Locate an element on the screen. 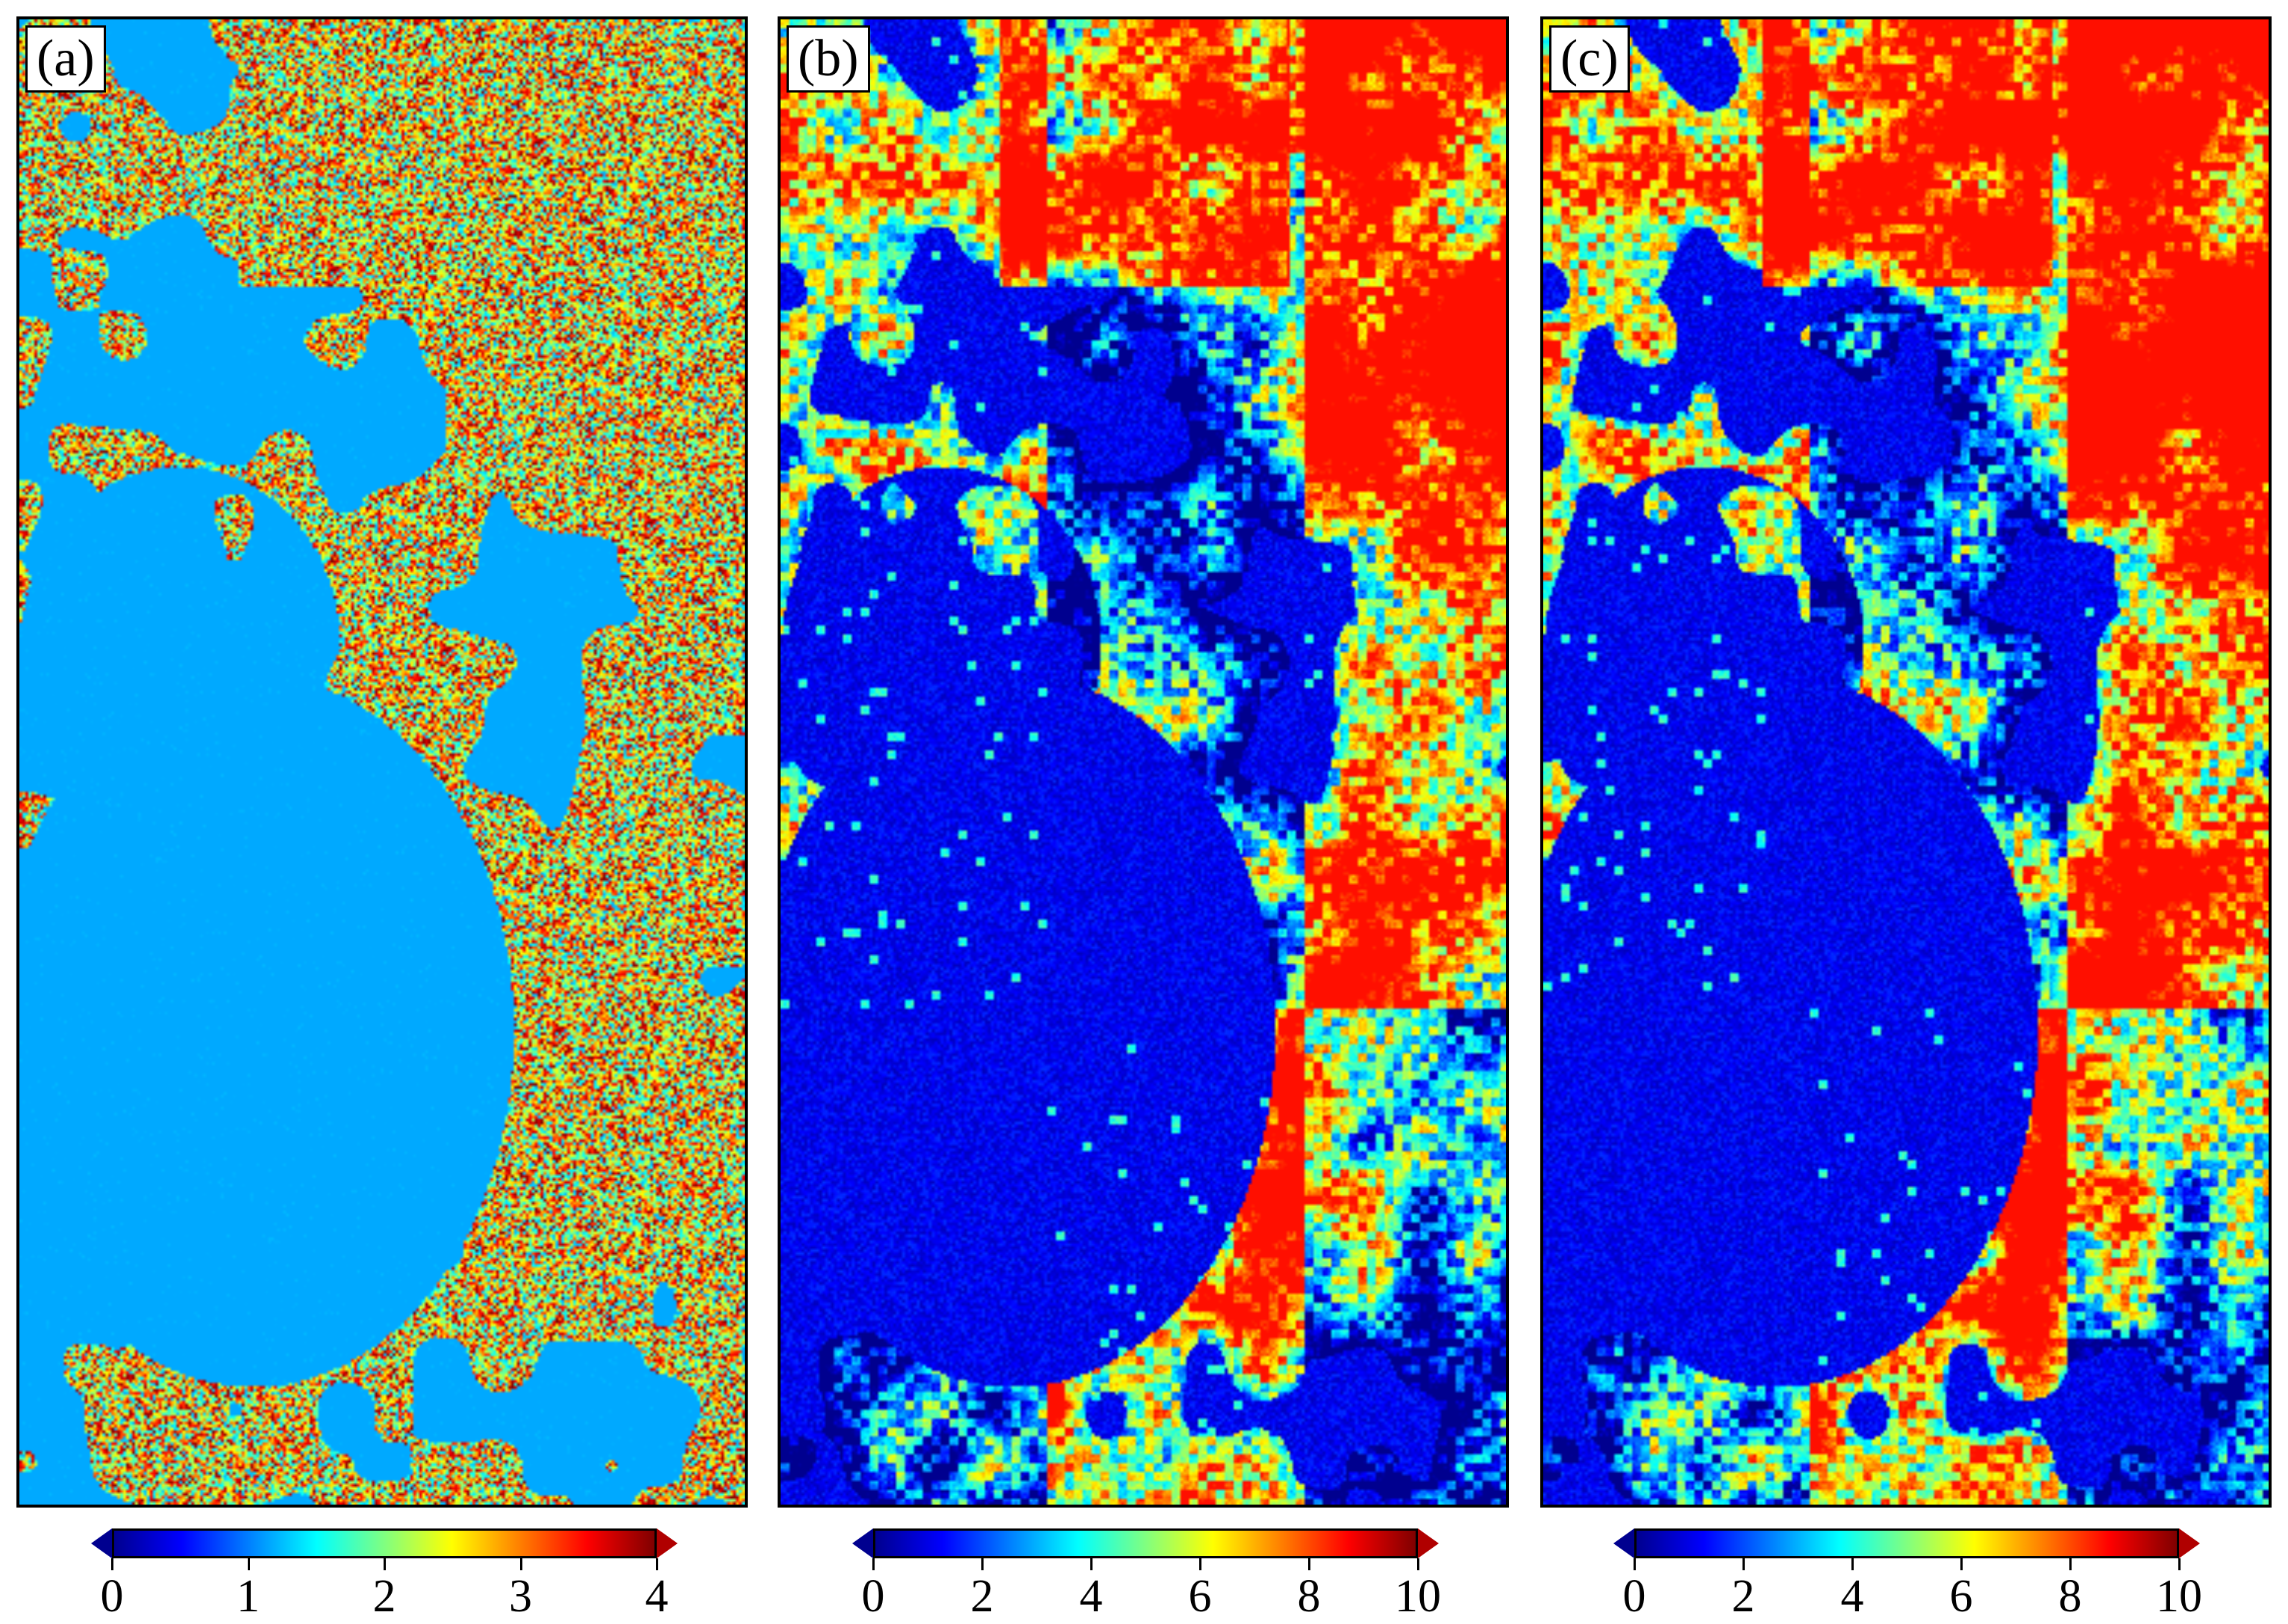 The width and height of the screenshot is (2288, 1624). colorbar-a-gradient is located at coordinates (384, 1543).